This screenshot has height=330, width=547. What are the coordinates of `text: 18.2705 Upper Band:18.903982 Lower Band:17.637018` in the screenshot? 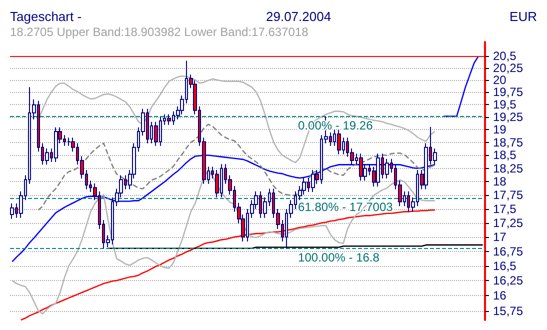 It's located at (159, 32).